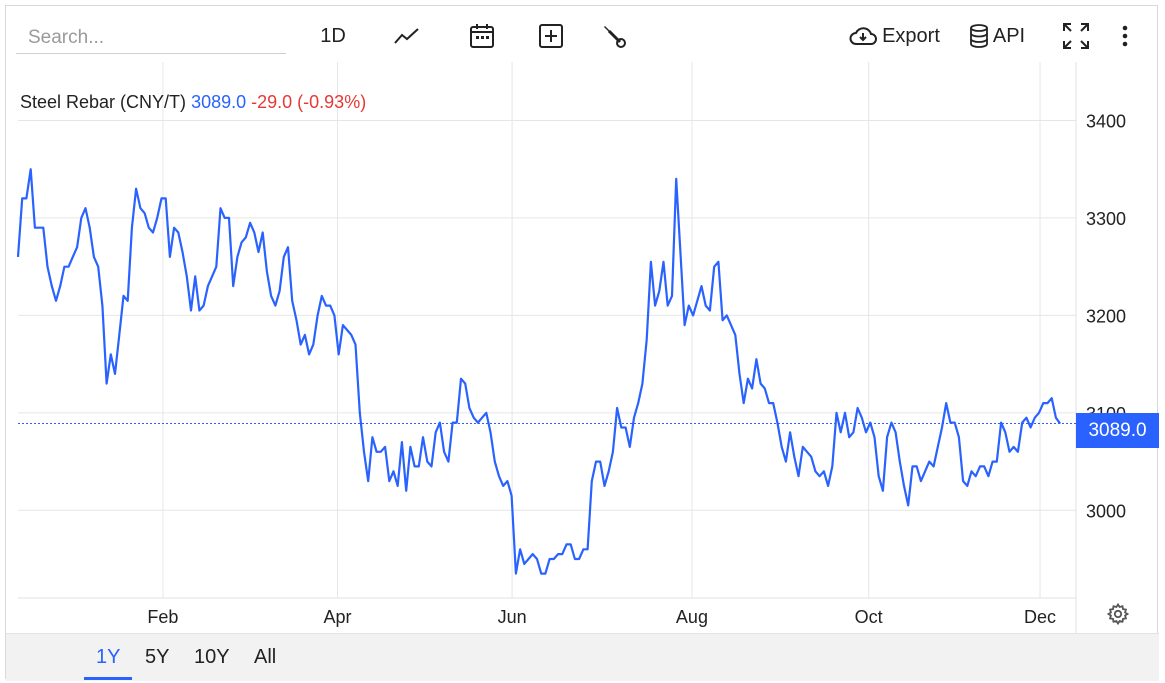 Image resolution: width=1165 pixels, height=683 pixels. I want to click on gear-icon, so click(1118, 614).